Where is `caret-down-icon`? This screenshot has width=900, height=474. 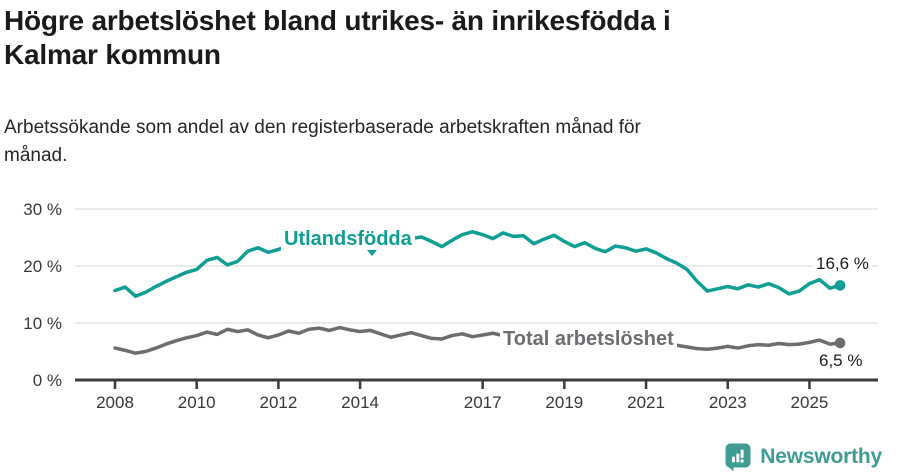
caret-down-icon is located at coordinates (372, 253).